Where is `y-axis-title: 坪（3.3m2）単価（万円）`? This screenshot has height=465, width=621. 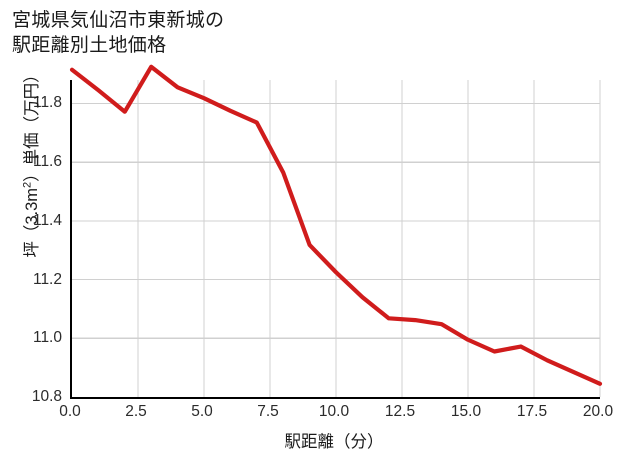
y-axis-title: 坪（3.3m2）単価（万円） is located at coordinates (30, 162).